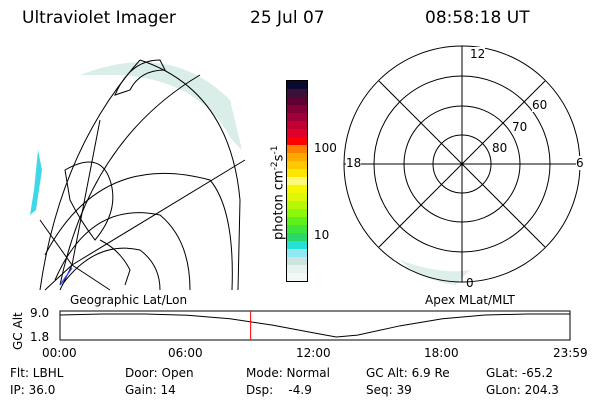 The image size is (600, 400). I want to click on altitude-line, so click(314, 325).